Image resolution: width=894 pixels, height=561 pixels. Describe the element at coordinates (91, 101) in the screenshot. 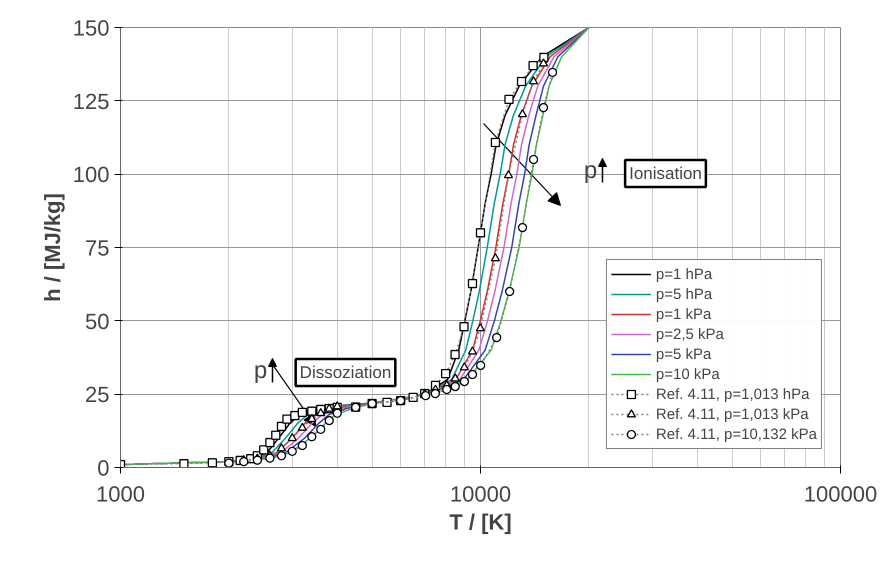

I see `y-tick-label: 125` at that location.